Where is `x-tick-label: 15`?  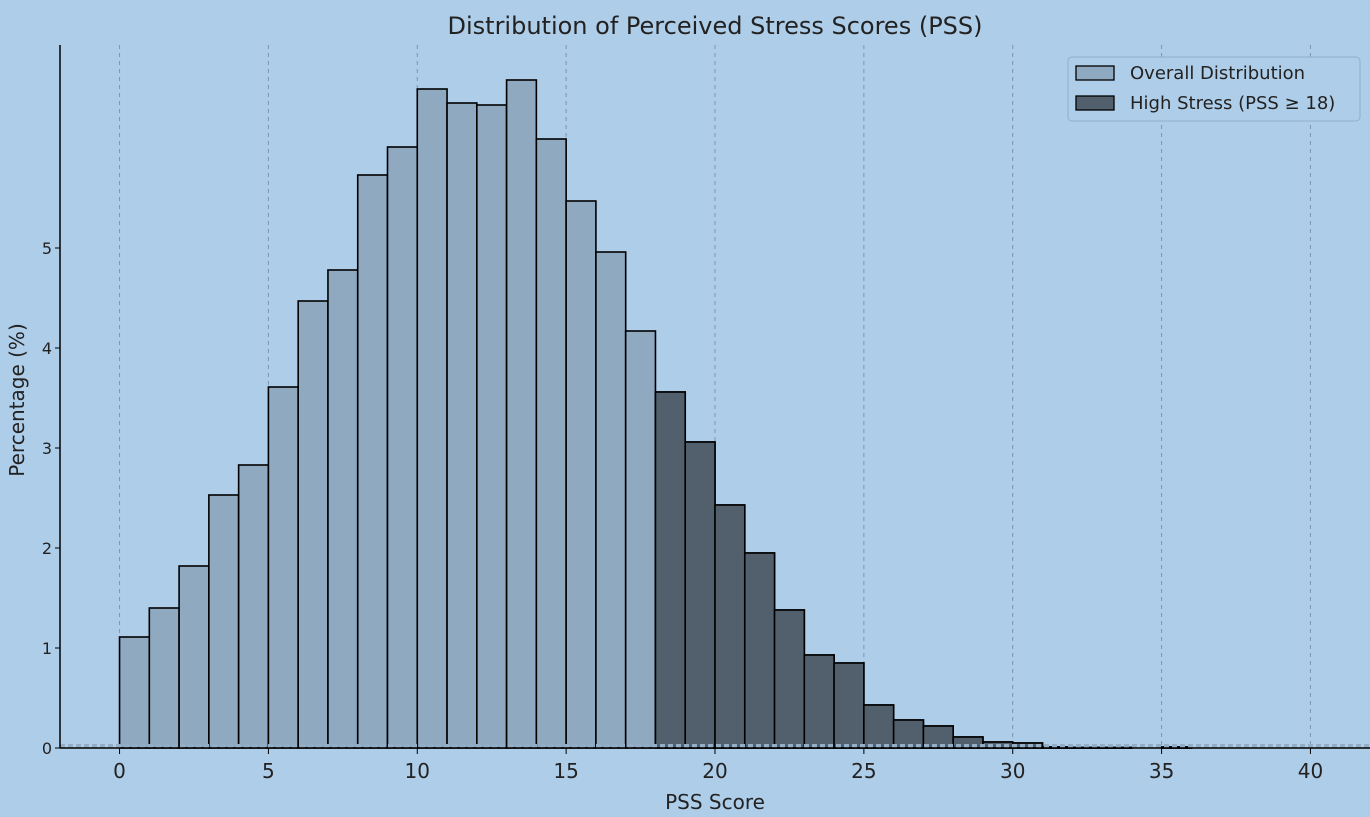 x-tick-label: 15 is located at coordinates (565, 771).